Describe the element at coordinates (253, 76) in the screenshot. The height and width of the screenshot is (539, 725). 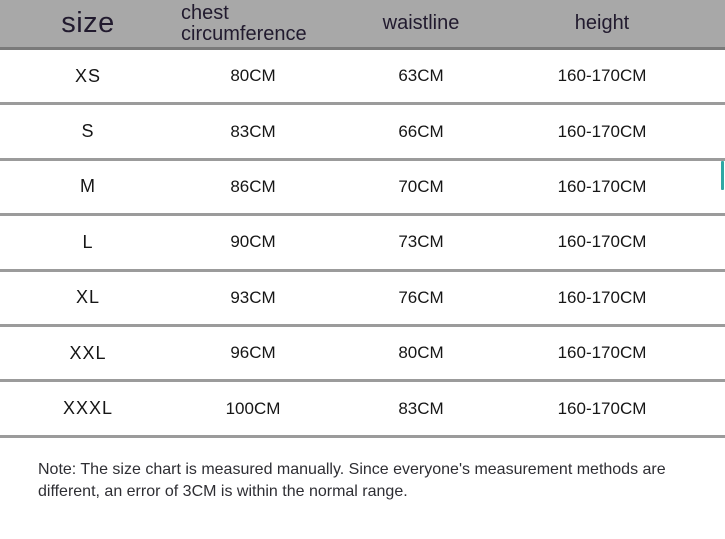
I see `cell-chest: 80CM` at that location.